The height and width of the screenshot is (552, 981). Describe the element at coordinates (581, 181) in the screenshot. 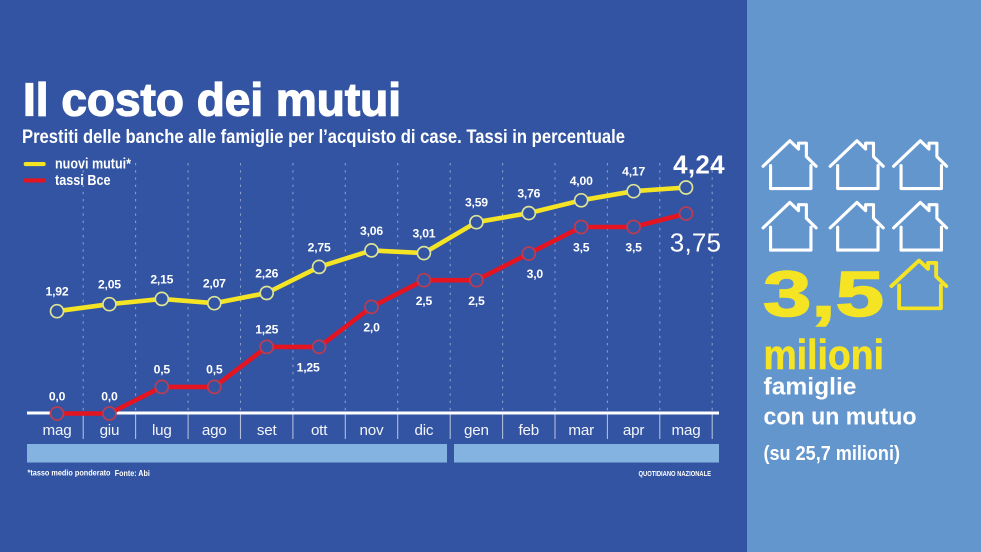

I see `svg-text: 4,00` at that location.